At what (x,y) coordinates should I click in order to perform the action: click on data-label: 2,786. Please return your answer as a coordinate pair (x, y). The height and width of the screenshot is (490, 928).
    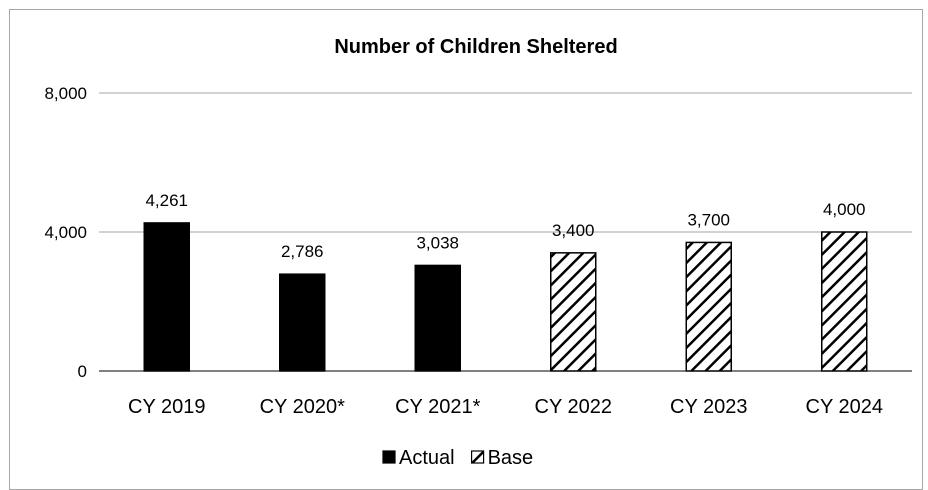
    Looking at the image, I should click on (302, 251).